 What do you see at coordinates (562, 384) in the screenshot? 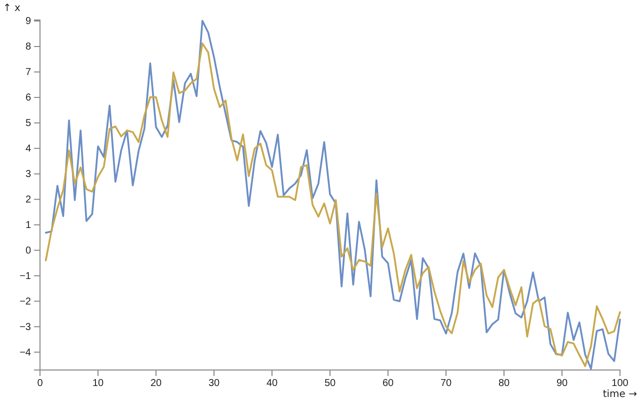
I see `x-tick-label: 90` at bounding box center [562, 384].